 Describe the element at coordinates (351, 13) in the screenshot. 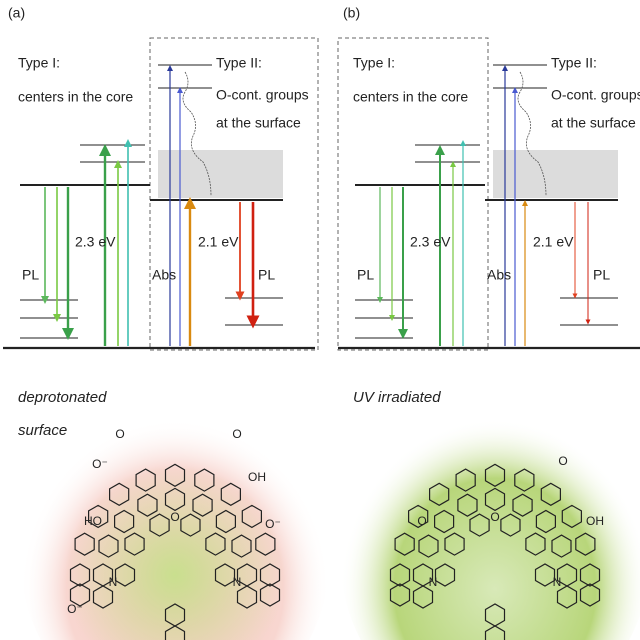

I see `panel-label: (b)` at that location.